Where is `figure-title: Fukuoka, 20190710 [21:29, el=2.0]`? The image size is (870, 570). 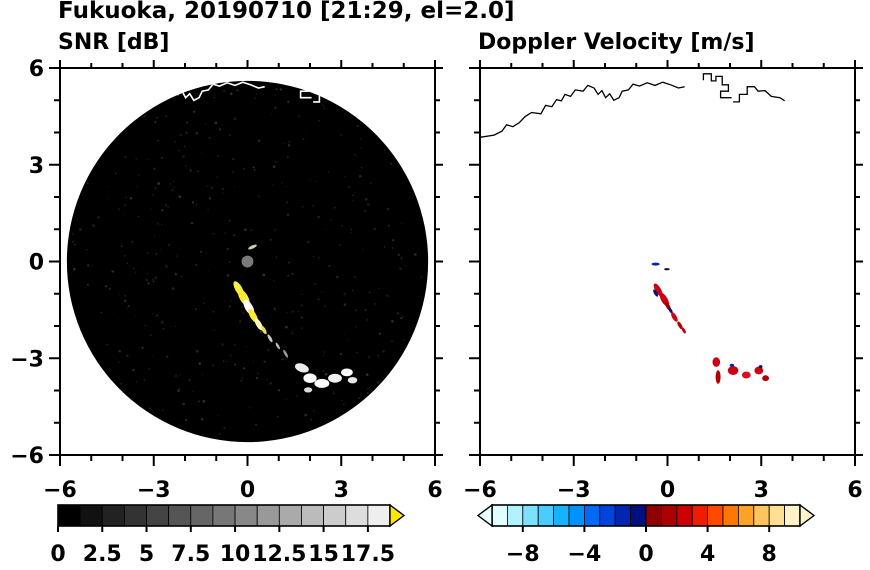
figure-title: Fukuoka, 20190710 [21:29, el=2.0] is located at coordinates (286, 12).